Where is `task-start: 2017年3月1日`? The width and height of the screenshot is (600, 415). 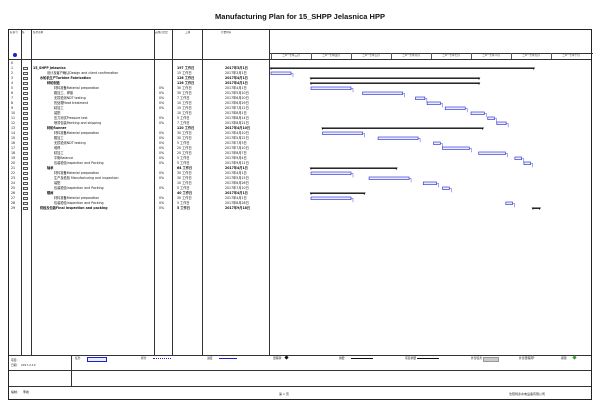 task-start: 2017年3月1日 is located at coordinates (236, 68).